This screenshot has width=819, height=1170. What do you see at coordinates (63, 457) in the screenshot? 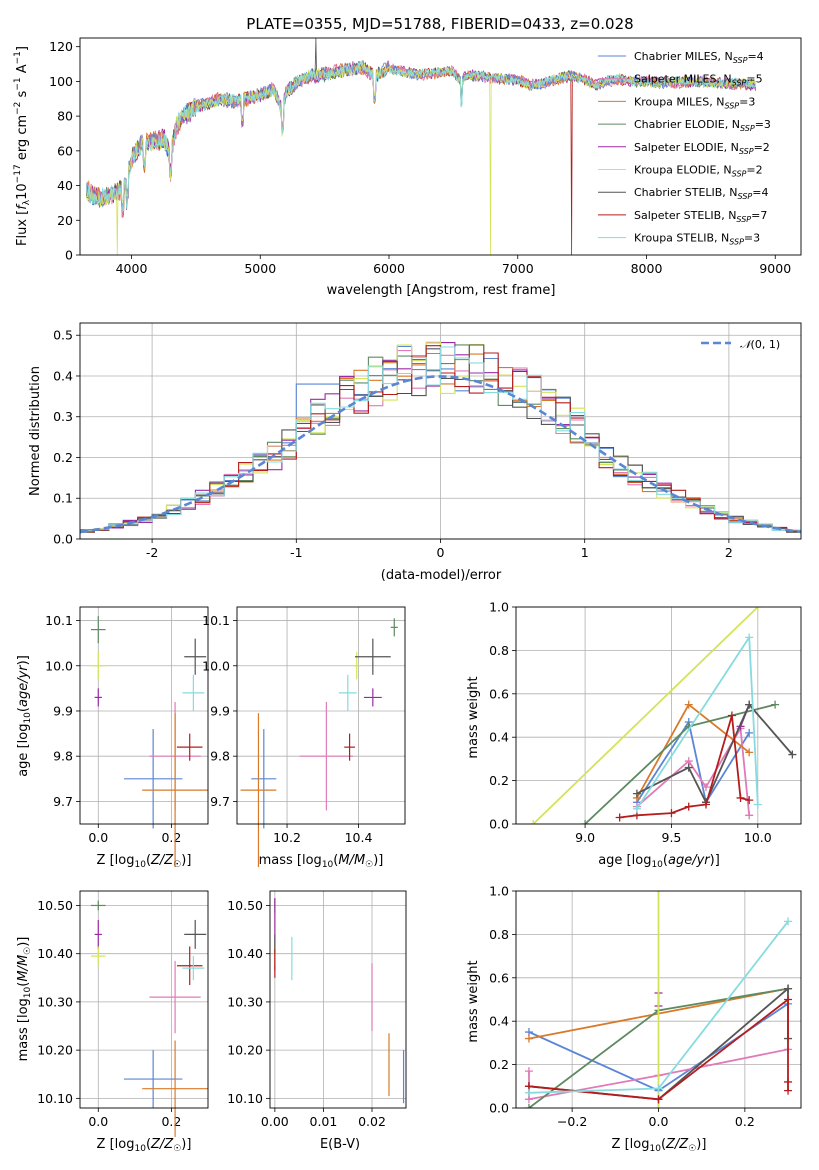
I see `y-tick-label: 0.2` at bounding box center [63, 457].